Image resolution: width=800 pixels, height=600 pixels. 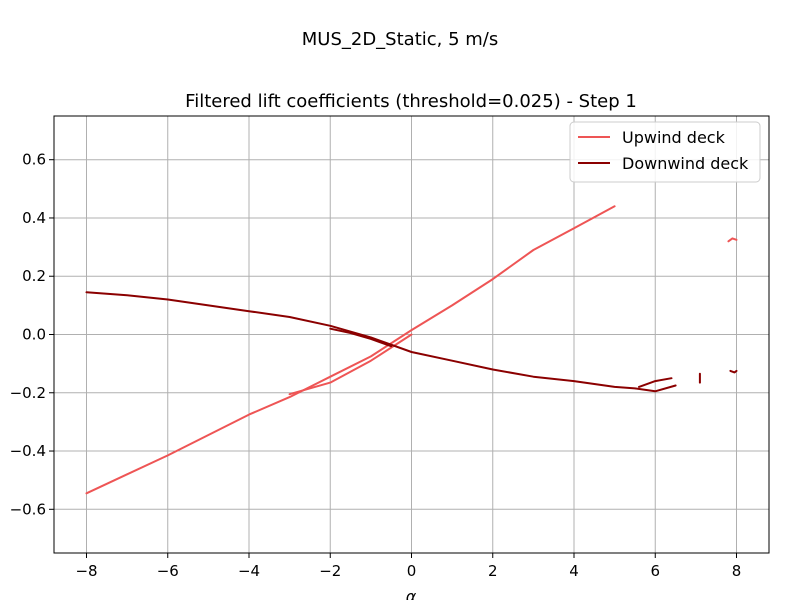 What do you see at coordinates (737, 571) in the screenshot?
I see `x-tick-label: 8` at bounding box center [737, 571].